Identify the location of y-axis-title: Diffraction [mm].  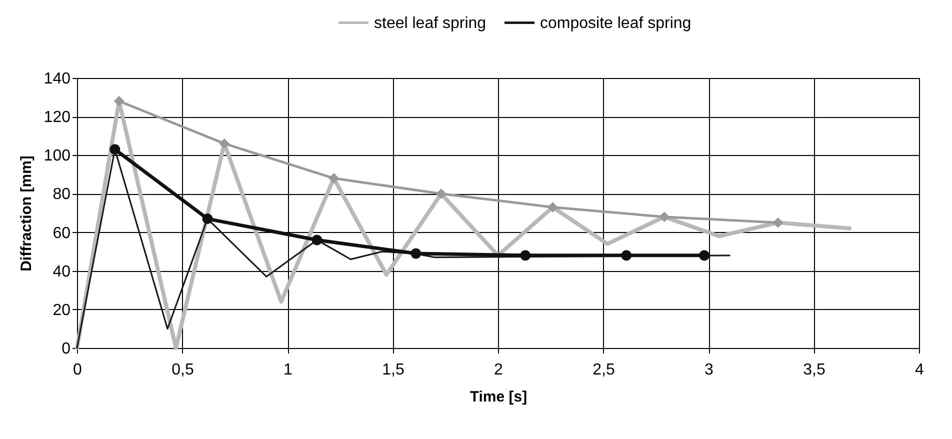
(26, 214).